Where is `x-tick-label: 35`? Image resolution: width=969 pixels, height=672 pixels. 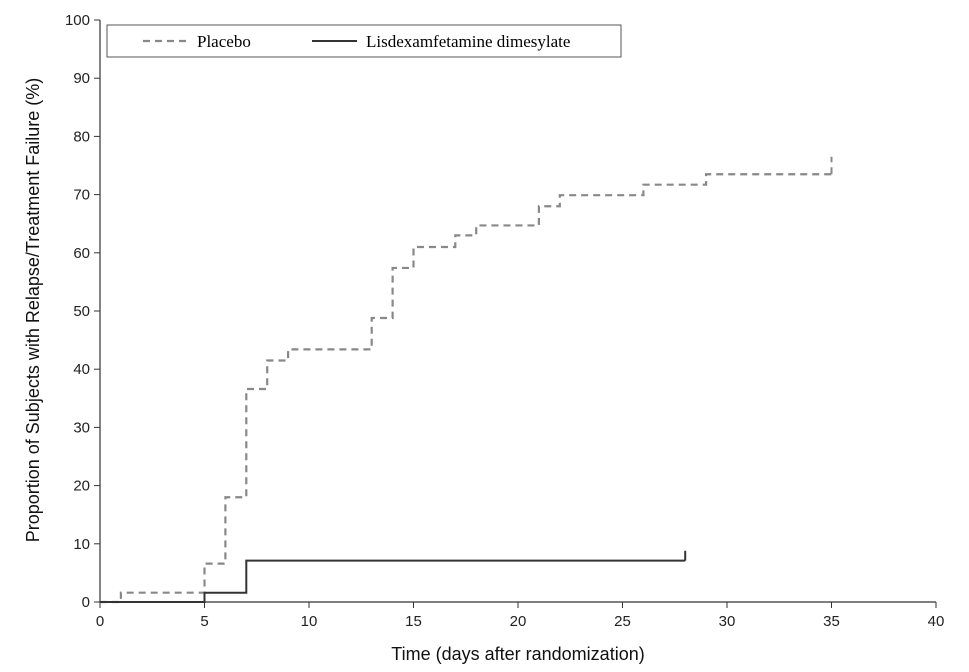 x-tick-label: 35 is located at coordinates (831, 621).